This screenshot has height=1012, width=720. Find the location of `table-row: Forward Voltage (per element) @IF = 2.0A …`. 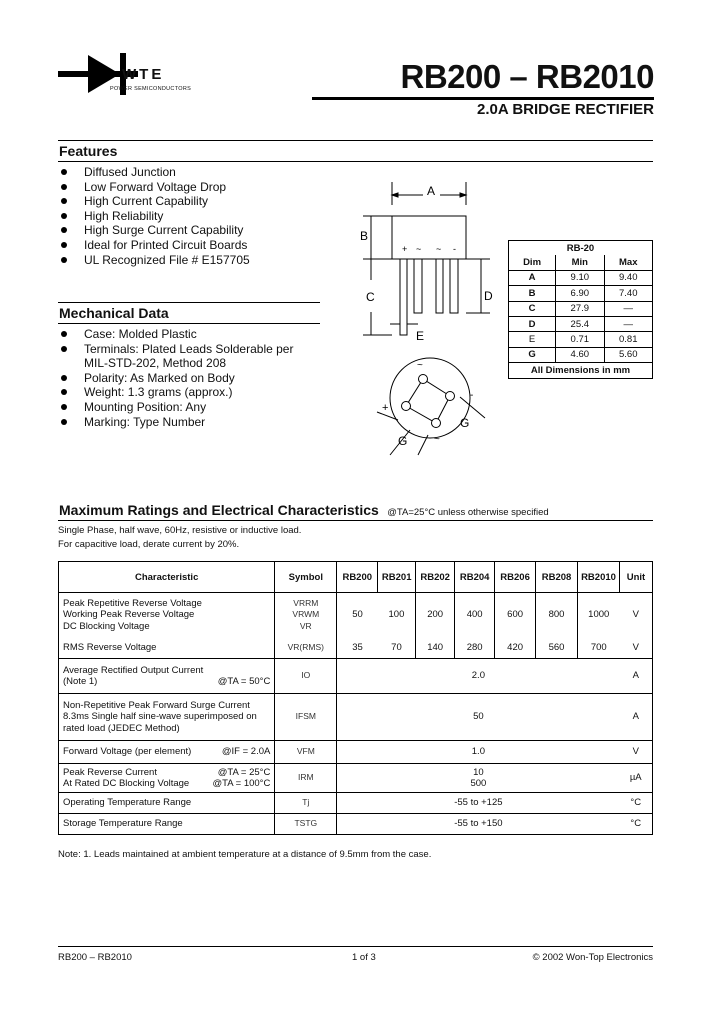

table-row: Forward Voltage (per element) @IF = 2.0A … is located at coordinates (355, 752).